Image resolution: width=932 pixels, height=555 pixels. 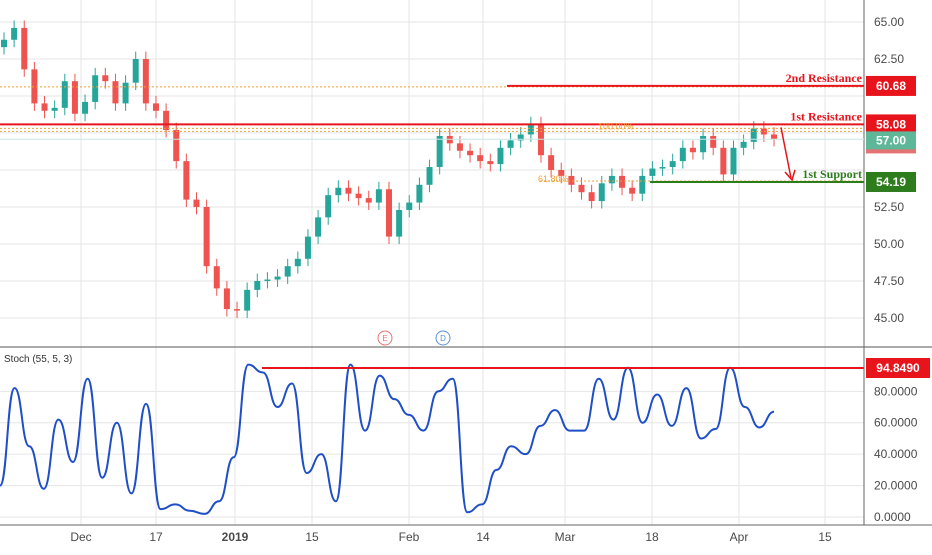 What do you see at coordinates (896, 486) in the screenshot?
I see `stoch-axis-label: 20.0000` at bounding box center [896, 486].